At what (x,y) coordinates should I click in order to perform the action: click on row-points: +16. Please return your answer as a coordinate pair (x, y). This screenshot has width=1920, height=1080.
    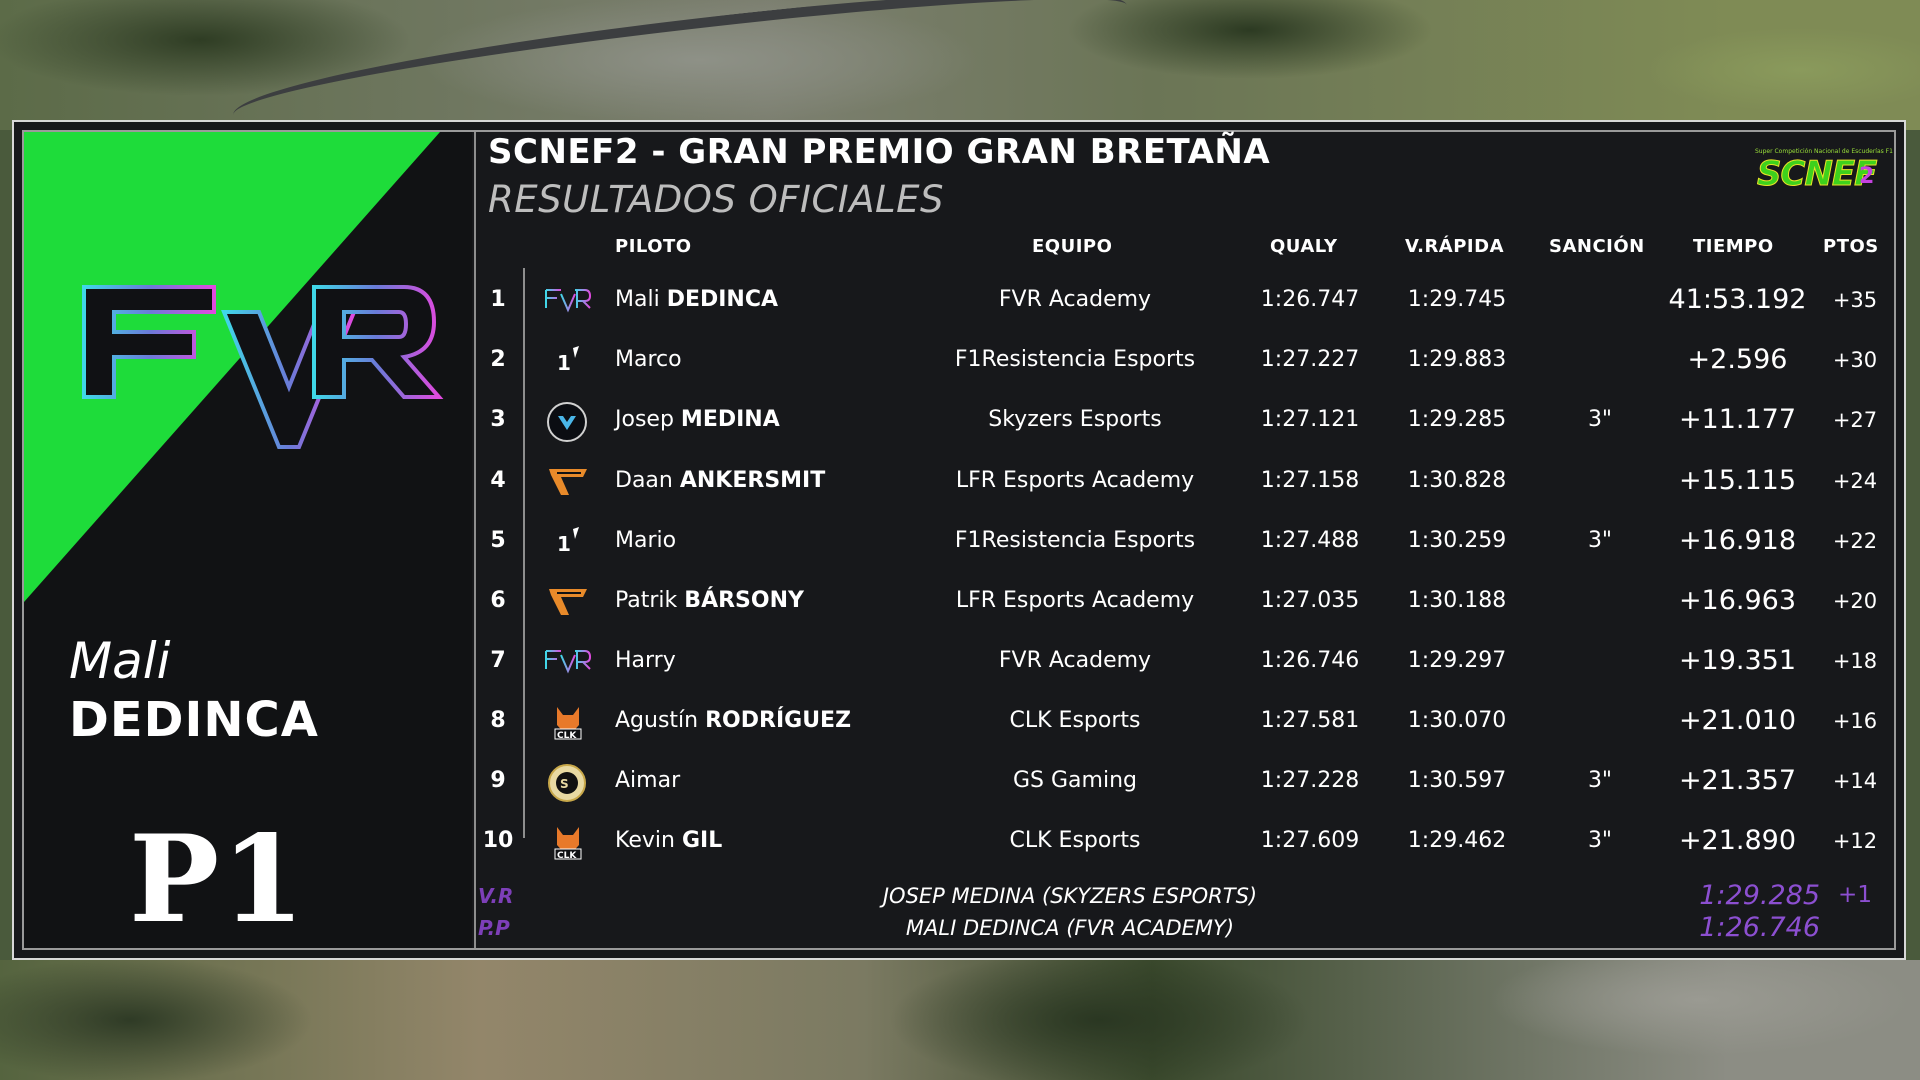
    Looking at the image, I should click on (1855, 721).